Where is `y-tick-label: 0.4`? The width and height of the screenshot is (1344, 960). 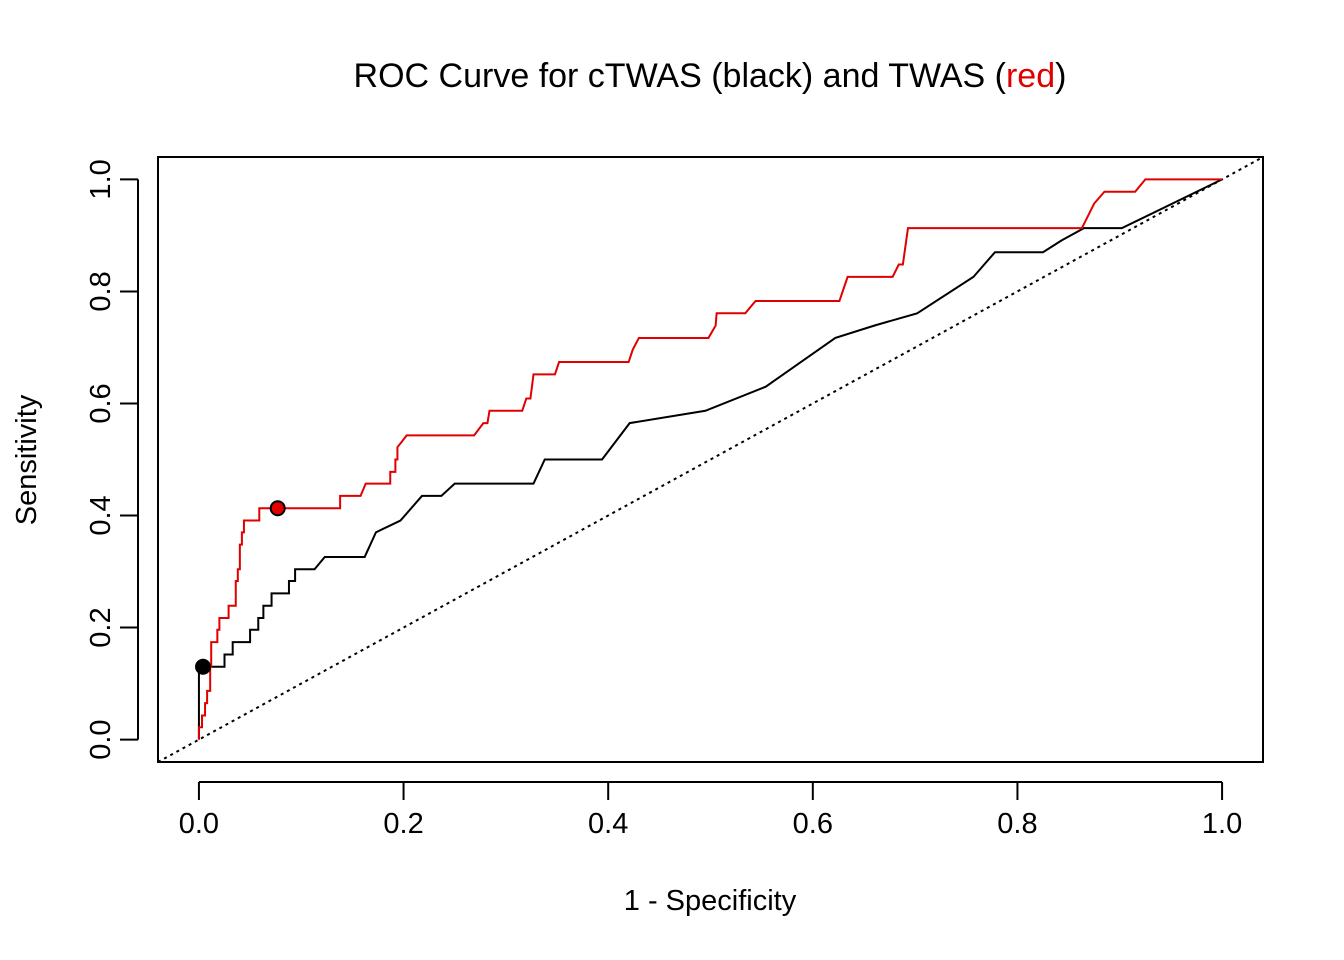
y-tick-label: 0.4 is located at coordinates (101, 515).